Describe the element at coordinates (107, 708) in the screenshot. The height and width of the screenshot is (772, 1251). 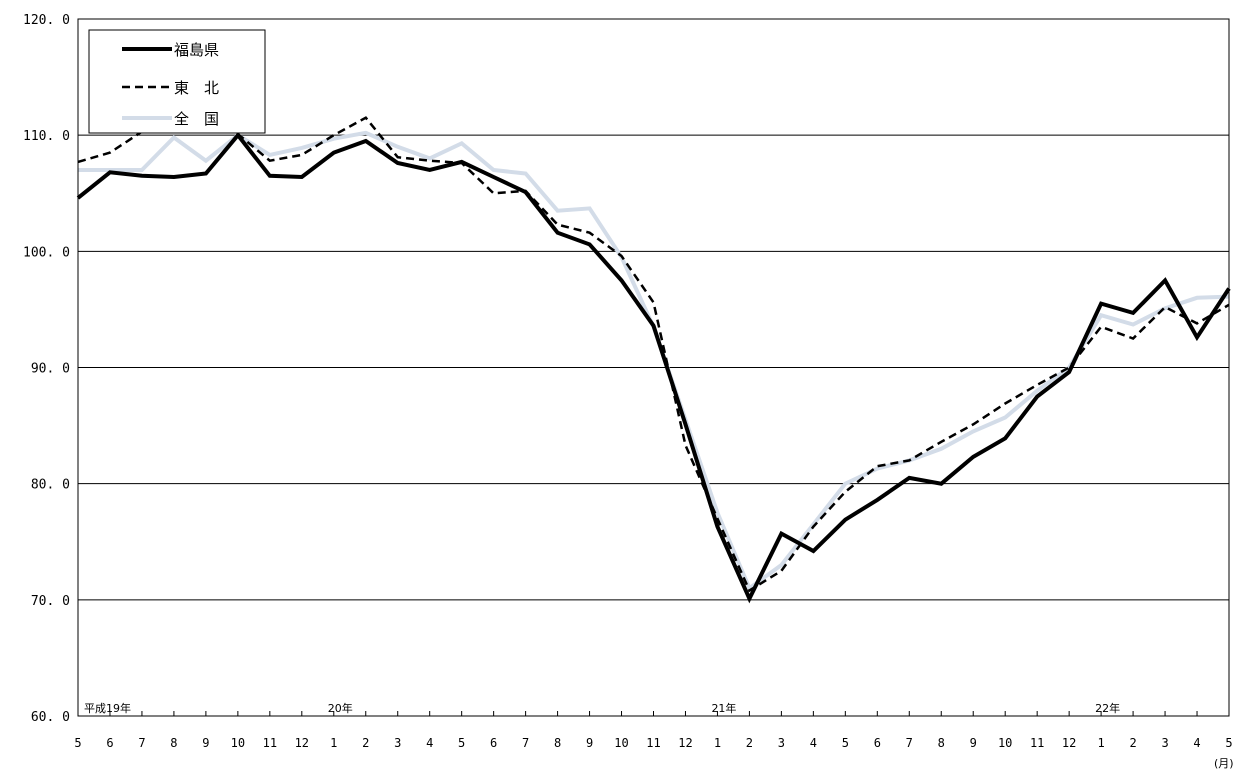
I see `year-label: 平成19年` at that location.